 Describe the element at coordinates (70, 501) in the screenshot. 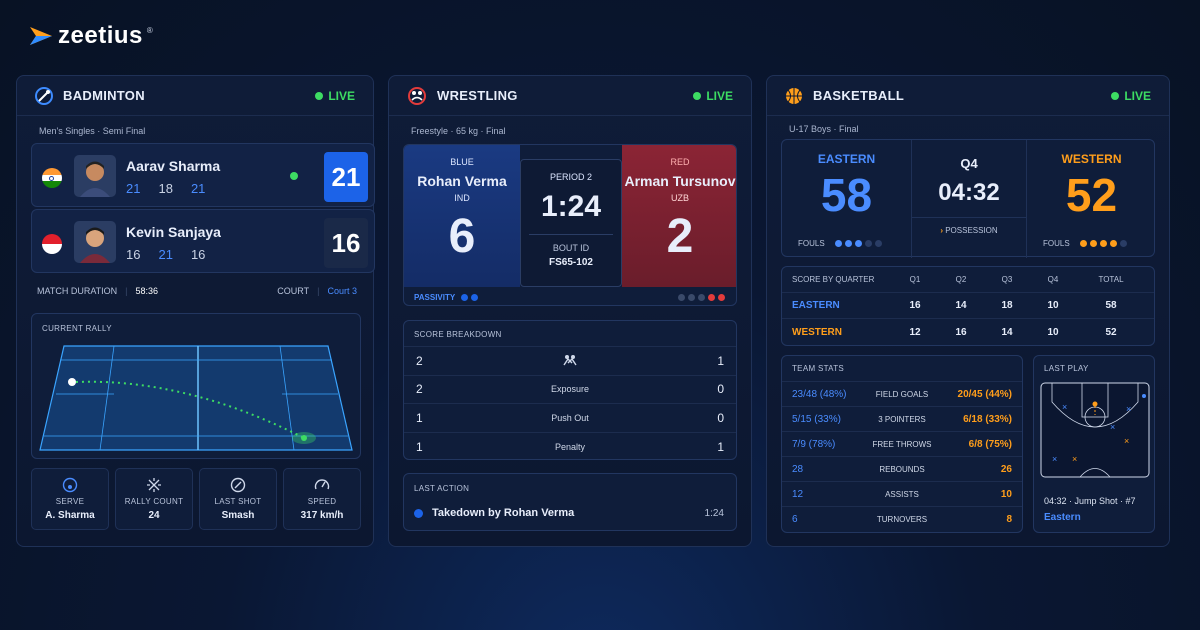

I see `stat-label: SERVE` at that location.